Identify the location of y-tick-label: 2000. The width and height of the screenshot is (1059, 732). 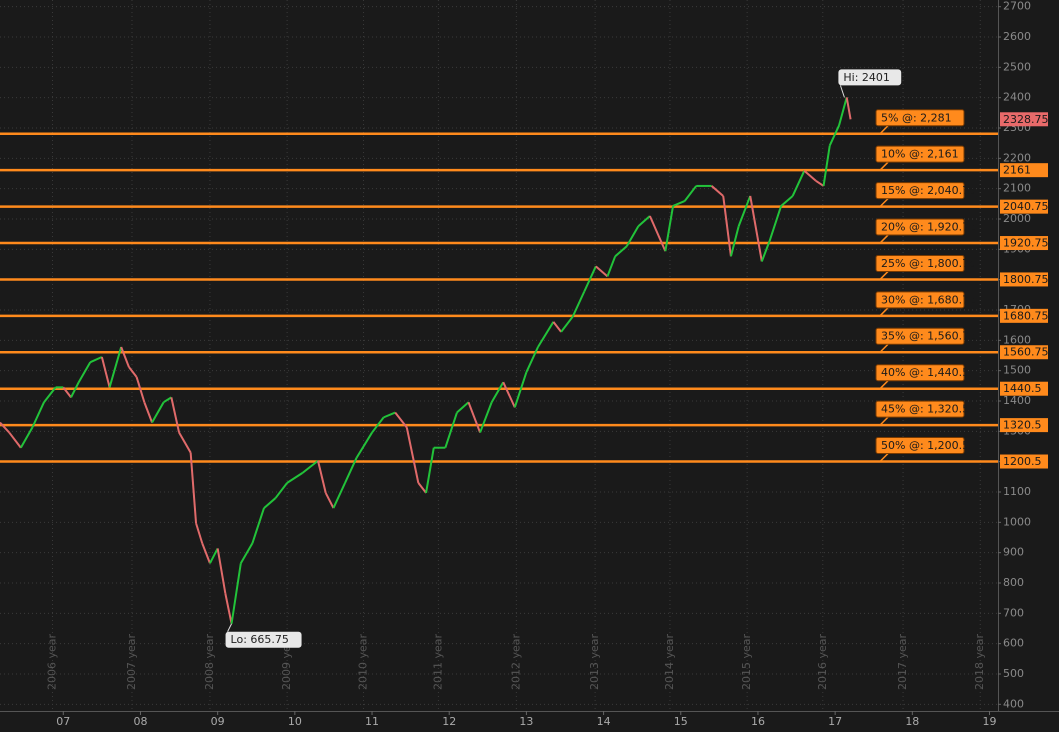
(1017, 218).